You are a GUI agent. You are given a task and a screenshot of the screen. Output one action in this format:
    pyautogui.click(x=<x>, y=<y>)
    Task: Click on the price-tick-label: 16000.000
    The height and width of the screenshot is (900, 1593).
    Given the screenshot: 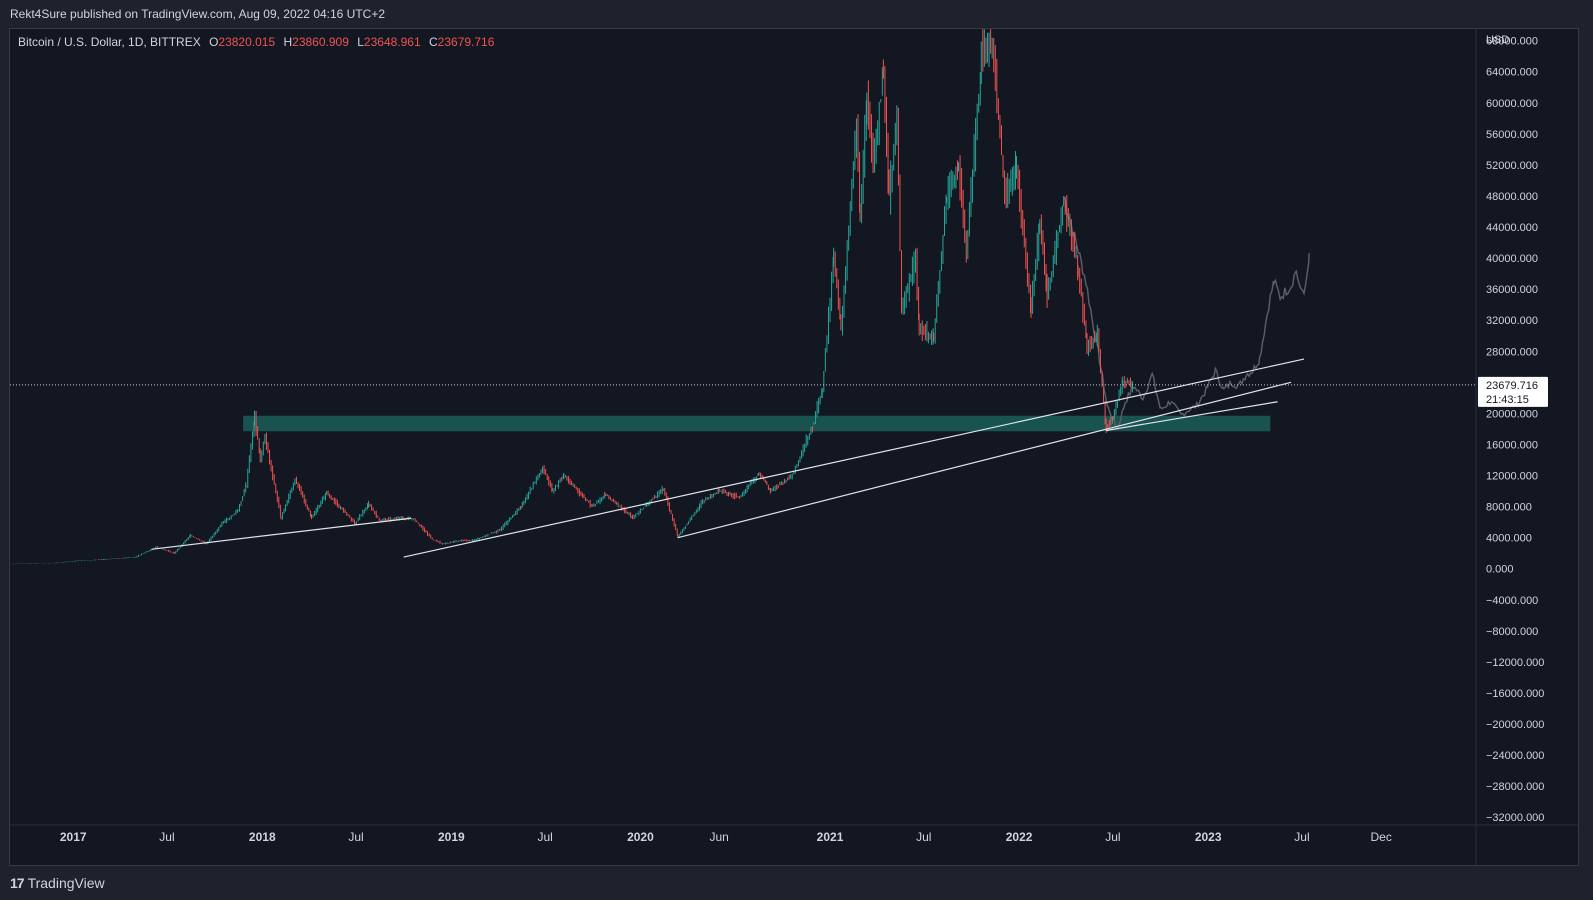 What is the action you would take?
    pyautogui.click(x=1512, y=445)
    